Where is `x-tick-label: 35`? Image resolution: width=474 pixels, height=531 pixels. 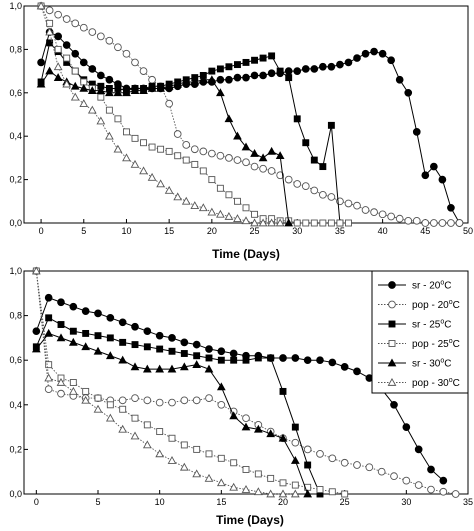
x-tick-label: 35 is located at coordinates (340, 231).